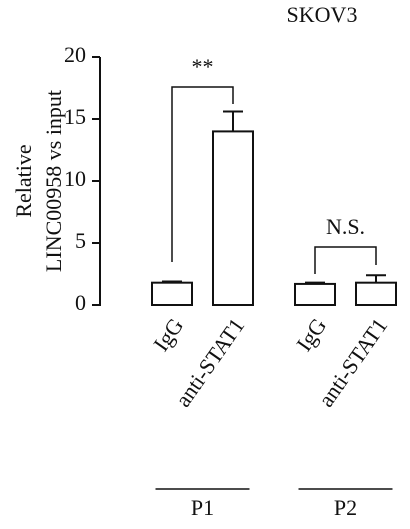 The image size is (410, 529). Describe the element at coordinates (345, 507) in the screenshot. I see `group-label: P2` at that location.